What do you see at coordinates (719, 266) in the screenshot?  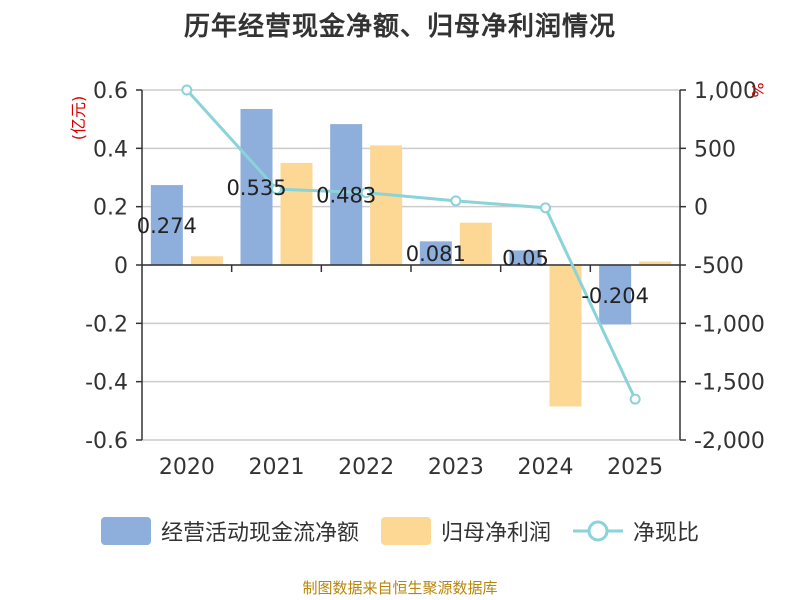 I see `right-tick-label: -500` at bounding box center [719, 266].